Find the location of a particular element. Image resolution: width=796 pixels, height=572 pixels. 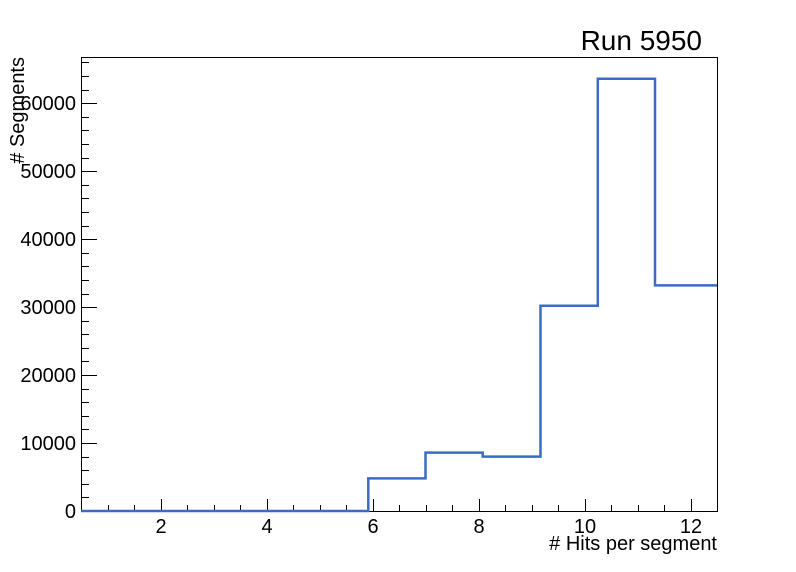

x-tick-label: 2 is located at coordinates (160, 527).